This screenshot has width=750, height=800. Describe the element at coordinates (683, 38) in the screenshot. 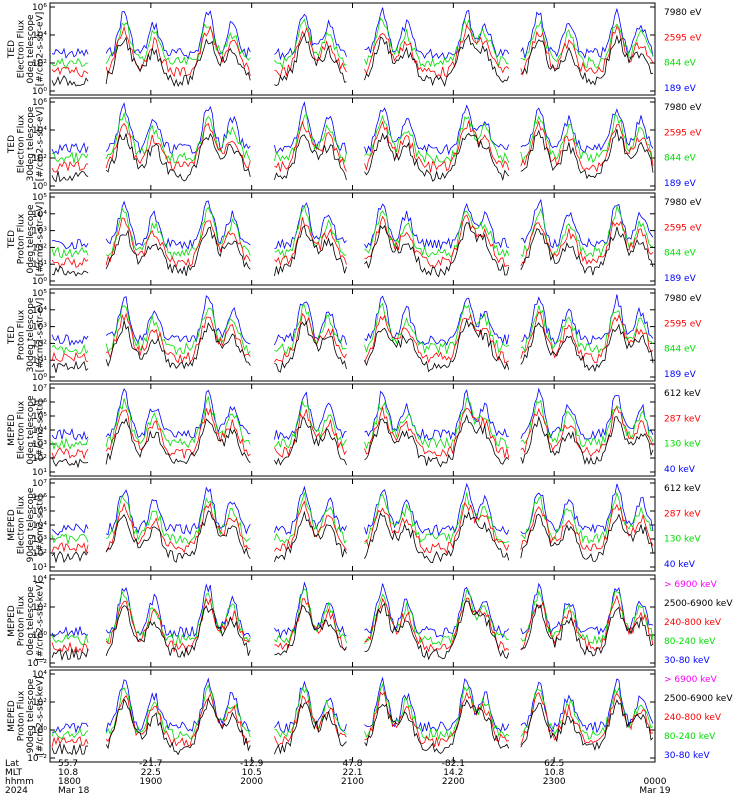

I see `legend-entry: 2595 eV` at that location.